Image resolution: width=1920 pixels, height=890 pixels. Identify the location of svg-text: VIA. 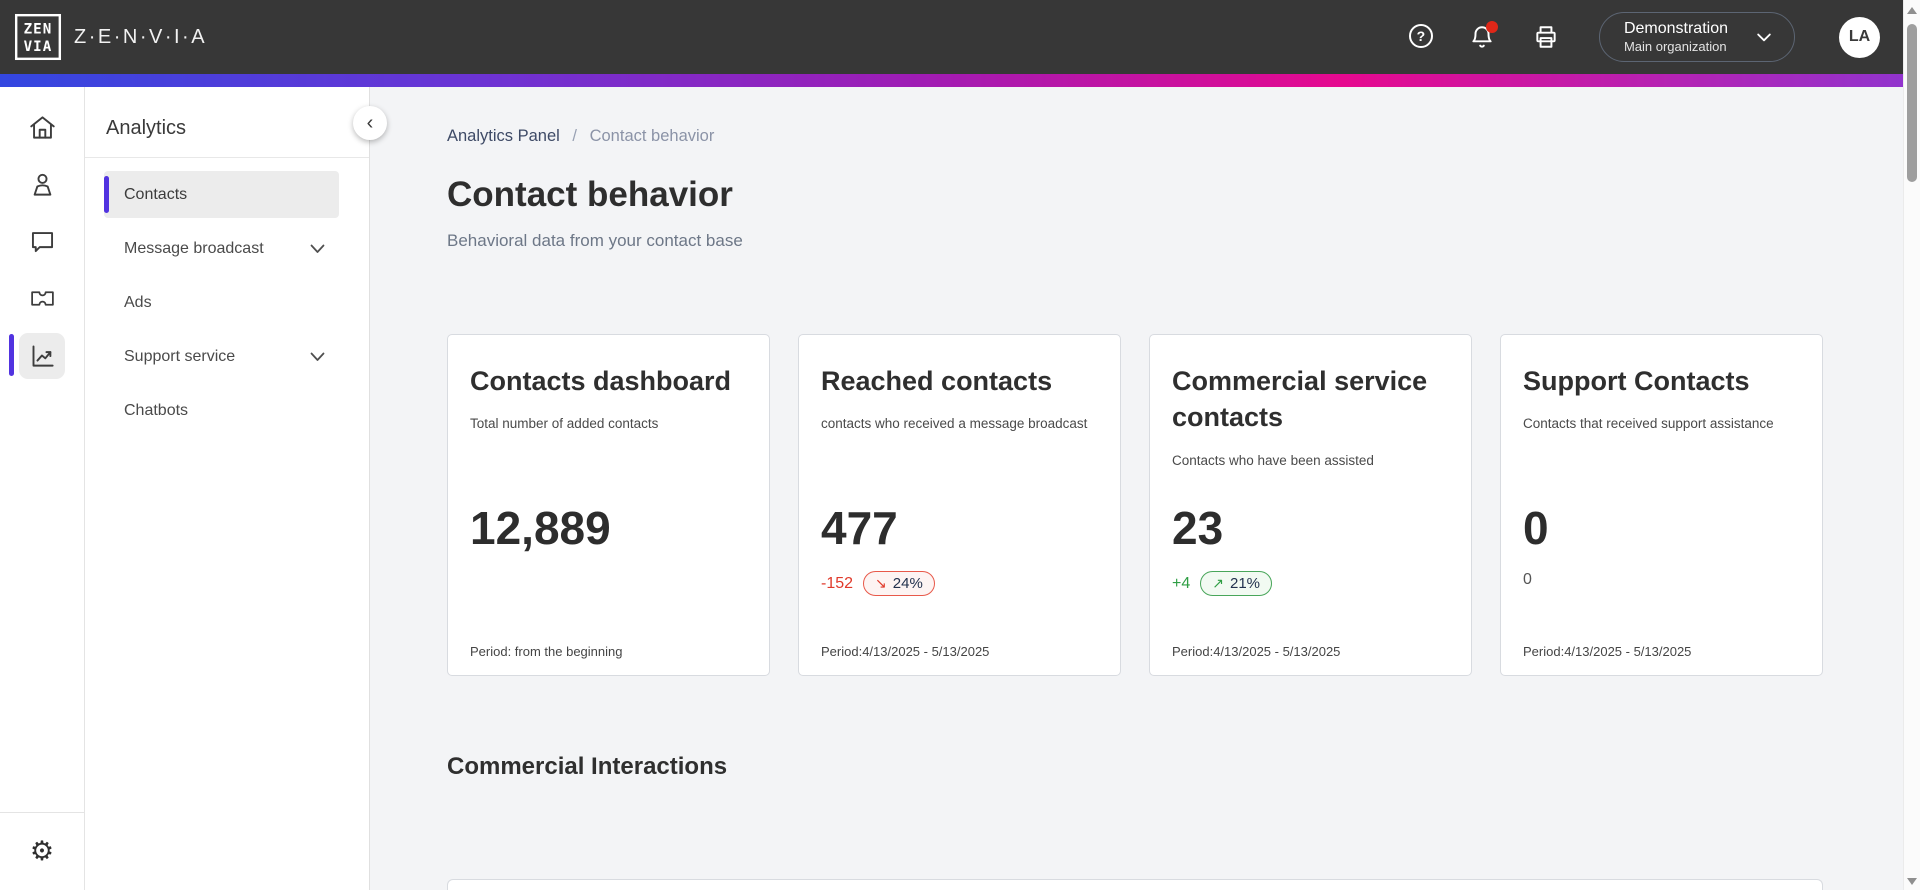
(38, 47).